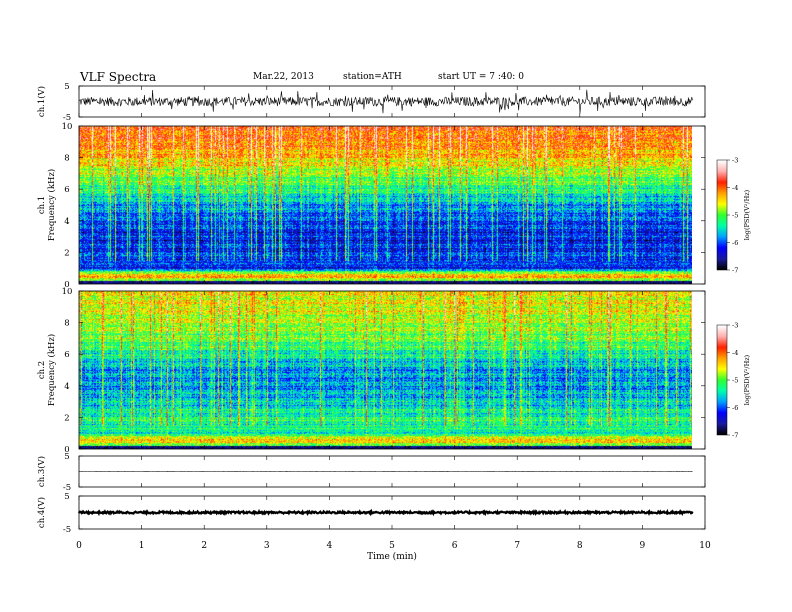 Image resolution: width=792 pixels, height=612 pixels. What do you see at coordinates (79, 546) in the screenshot?
I see `xtick-label: 0` at bounding box center [79, 546].